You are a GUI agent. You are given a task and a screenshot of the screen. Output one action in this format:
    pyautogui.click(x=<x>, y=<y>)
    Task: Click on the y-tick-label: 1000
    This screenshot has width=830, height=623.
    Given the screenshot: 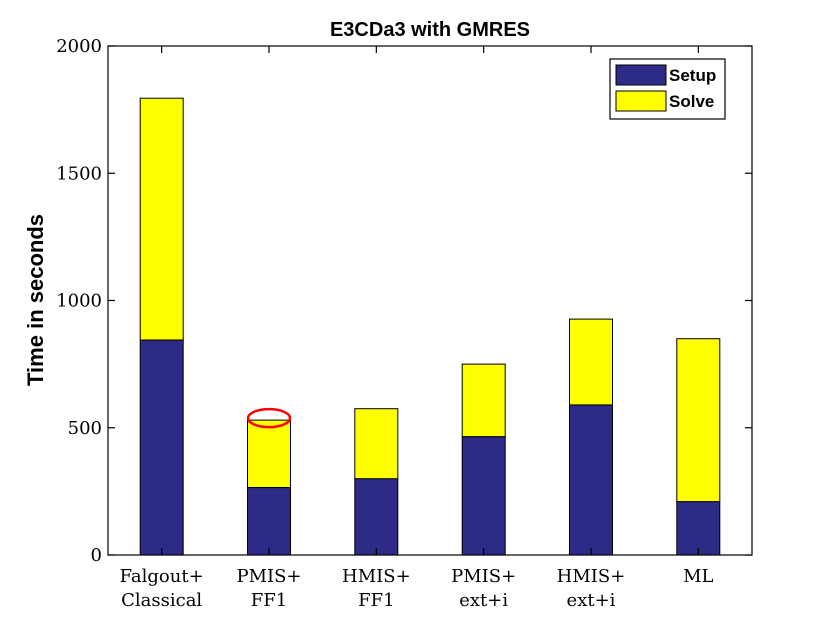 What is the action you would take?
    pyautogui.click(x=79, y=301)
    